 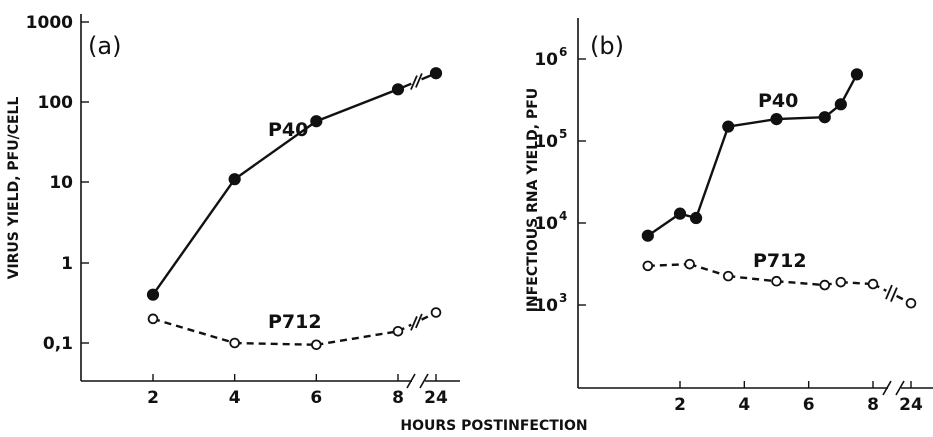 What do you see at coordinates (58, 344) in the screenshot?
I see `y-tick-label: 0,1` at bounding box center [58, 344].